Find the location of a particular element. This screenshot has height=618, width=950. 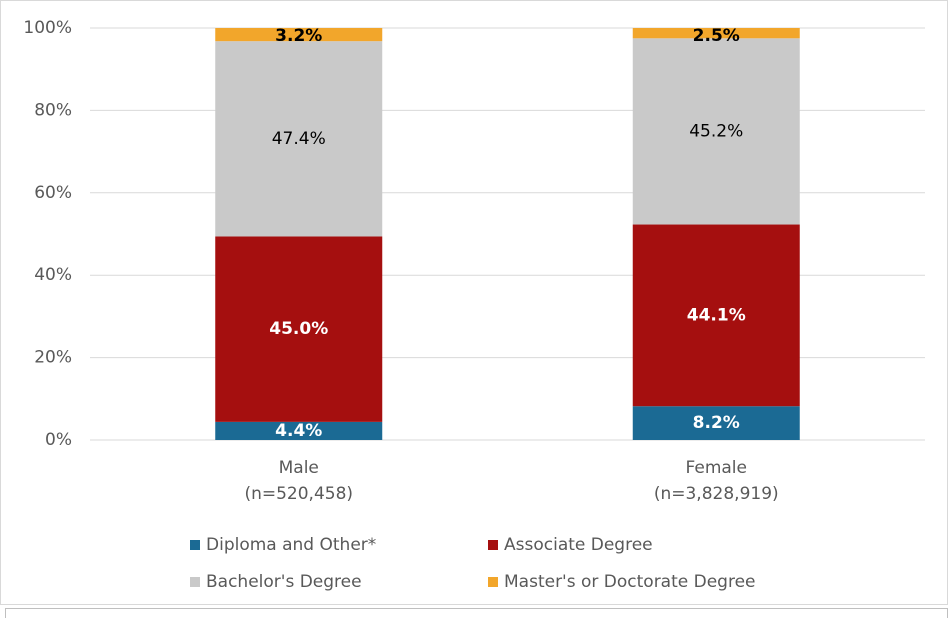

data-label: 45.2% is located at coordinates (716, 131).